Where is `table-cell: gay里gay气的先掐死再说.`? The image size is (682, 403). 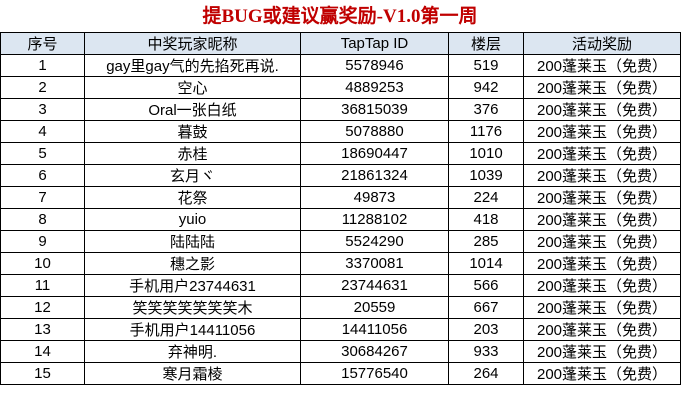
table-cell: gay里gay气的先掐死再说. is located at coordinates (192, 65).